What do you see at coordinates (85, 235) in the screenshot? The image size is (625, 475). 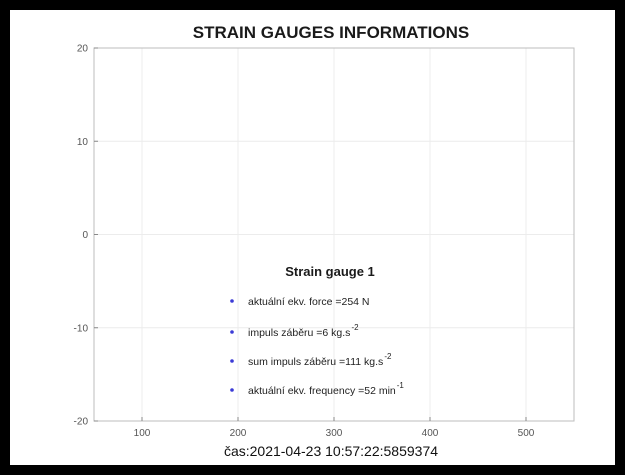 I see `y-tick-label: 0` at bounding box center [85, 235].